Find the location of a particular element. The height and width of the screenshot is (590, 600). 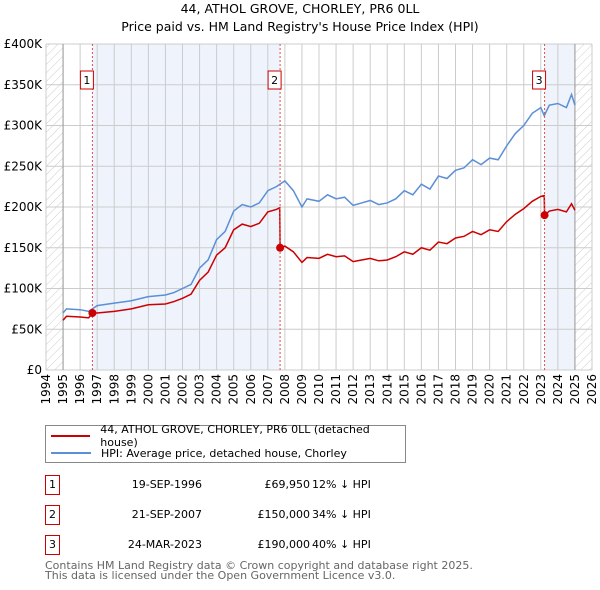

sale-number: 1 is located at coordinates (52, 485).